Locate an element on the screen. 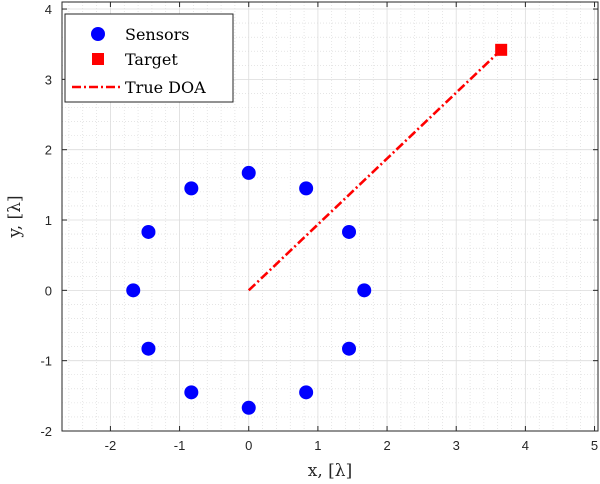  y-tick-label: 0 is located at coordinates (48, 290).